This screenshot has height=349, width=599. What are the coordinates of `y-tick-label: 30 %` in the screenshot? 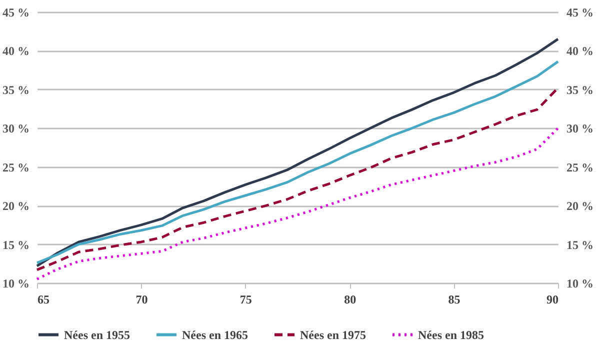 It's located at (16, 129).